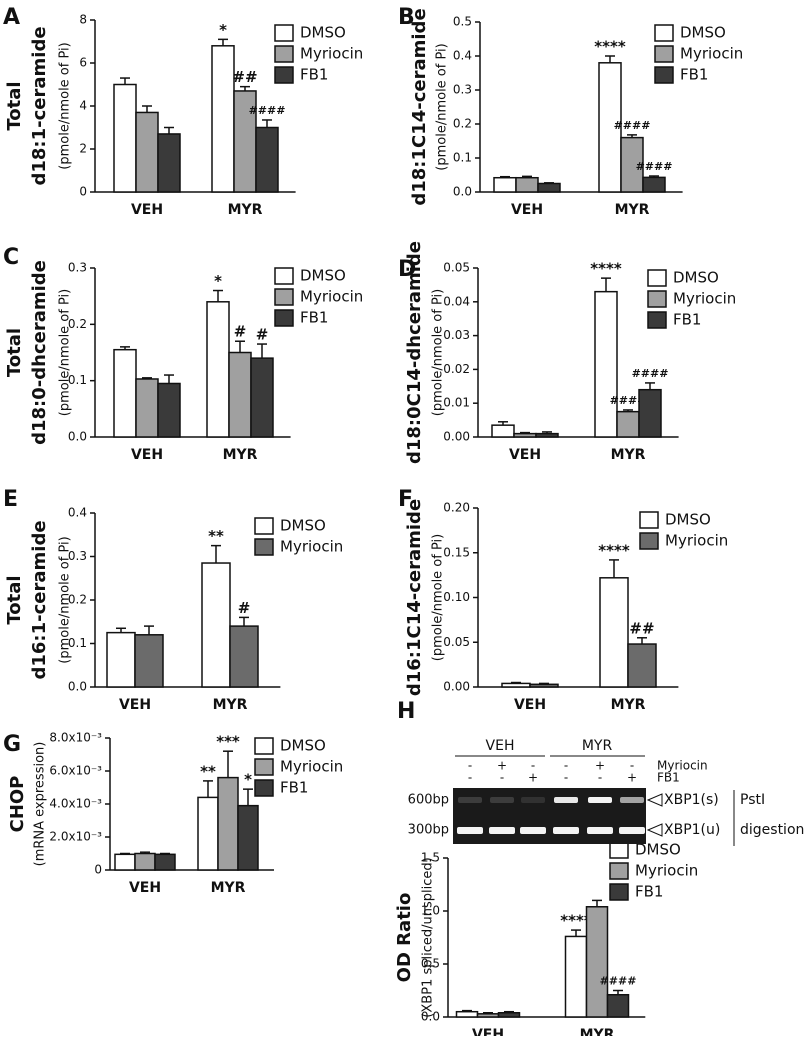  What do you see at coordinates (208, 771) in the screenshot?
I see `significance-mark: **` at bounding box center [208, 771].